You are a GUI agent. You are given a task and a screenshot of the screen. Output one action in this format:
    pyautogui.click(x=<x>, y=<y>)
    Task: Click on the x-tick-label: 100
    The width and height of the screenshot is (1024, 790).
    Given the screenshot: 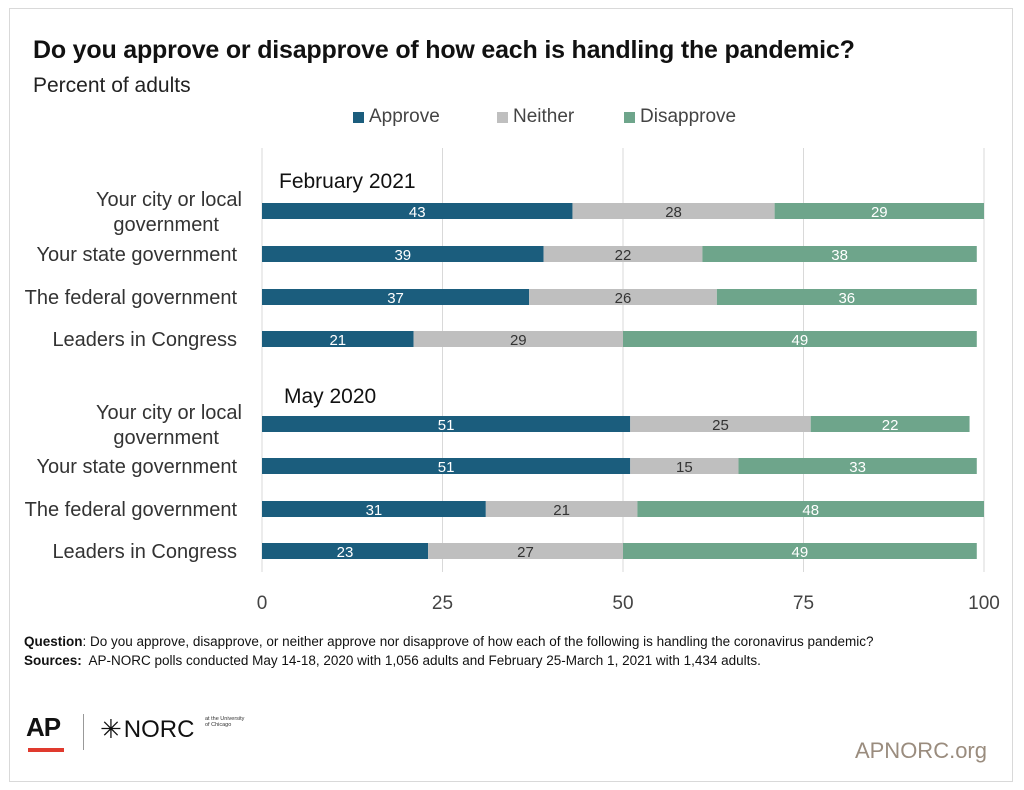 What is the action you would take?
    pyautogui.click(x=984, y=603)
    